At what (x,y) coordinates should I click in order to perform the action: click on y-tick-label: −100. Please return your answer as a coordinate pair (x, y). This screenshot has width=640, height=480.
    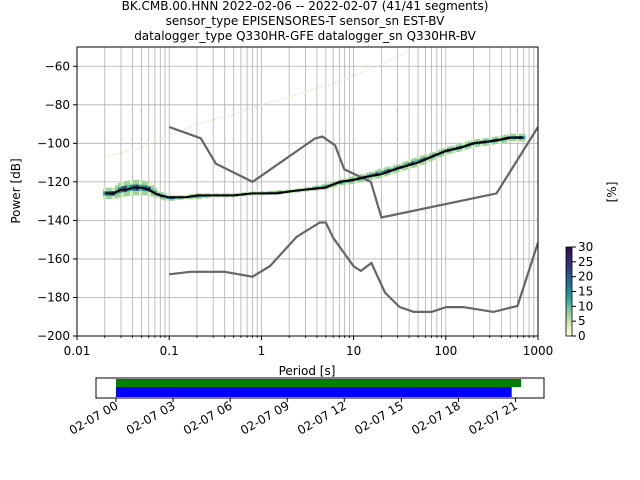
    Looking at the image, I should click on (53, 143).